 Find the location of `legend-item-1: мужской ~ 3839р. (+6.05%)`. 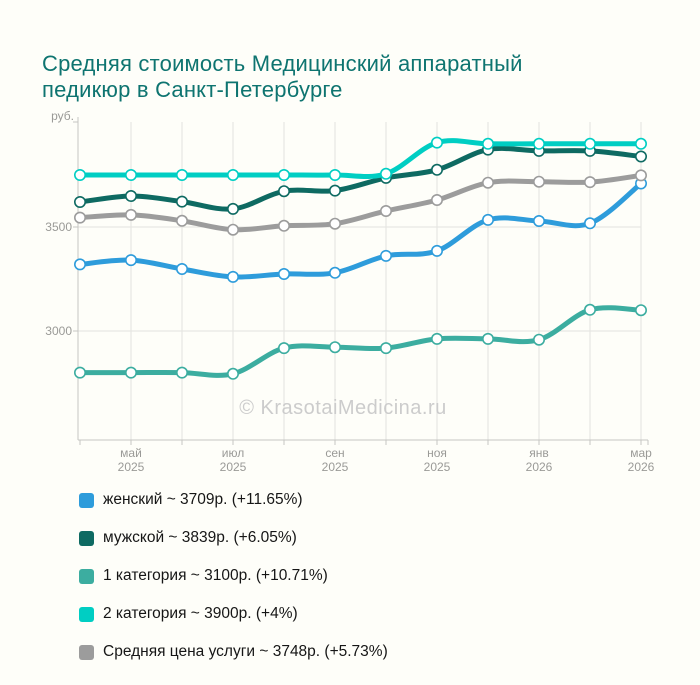

legend-item-1: мужской ~ 3839р. (+6.05%) is located at coordinates (233, 538).